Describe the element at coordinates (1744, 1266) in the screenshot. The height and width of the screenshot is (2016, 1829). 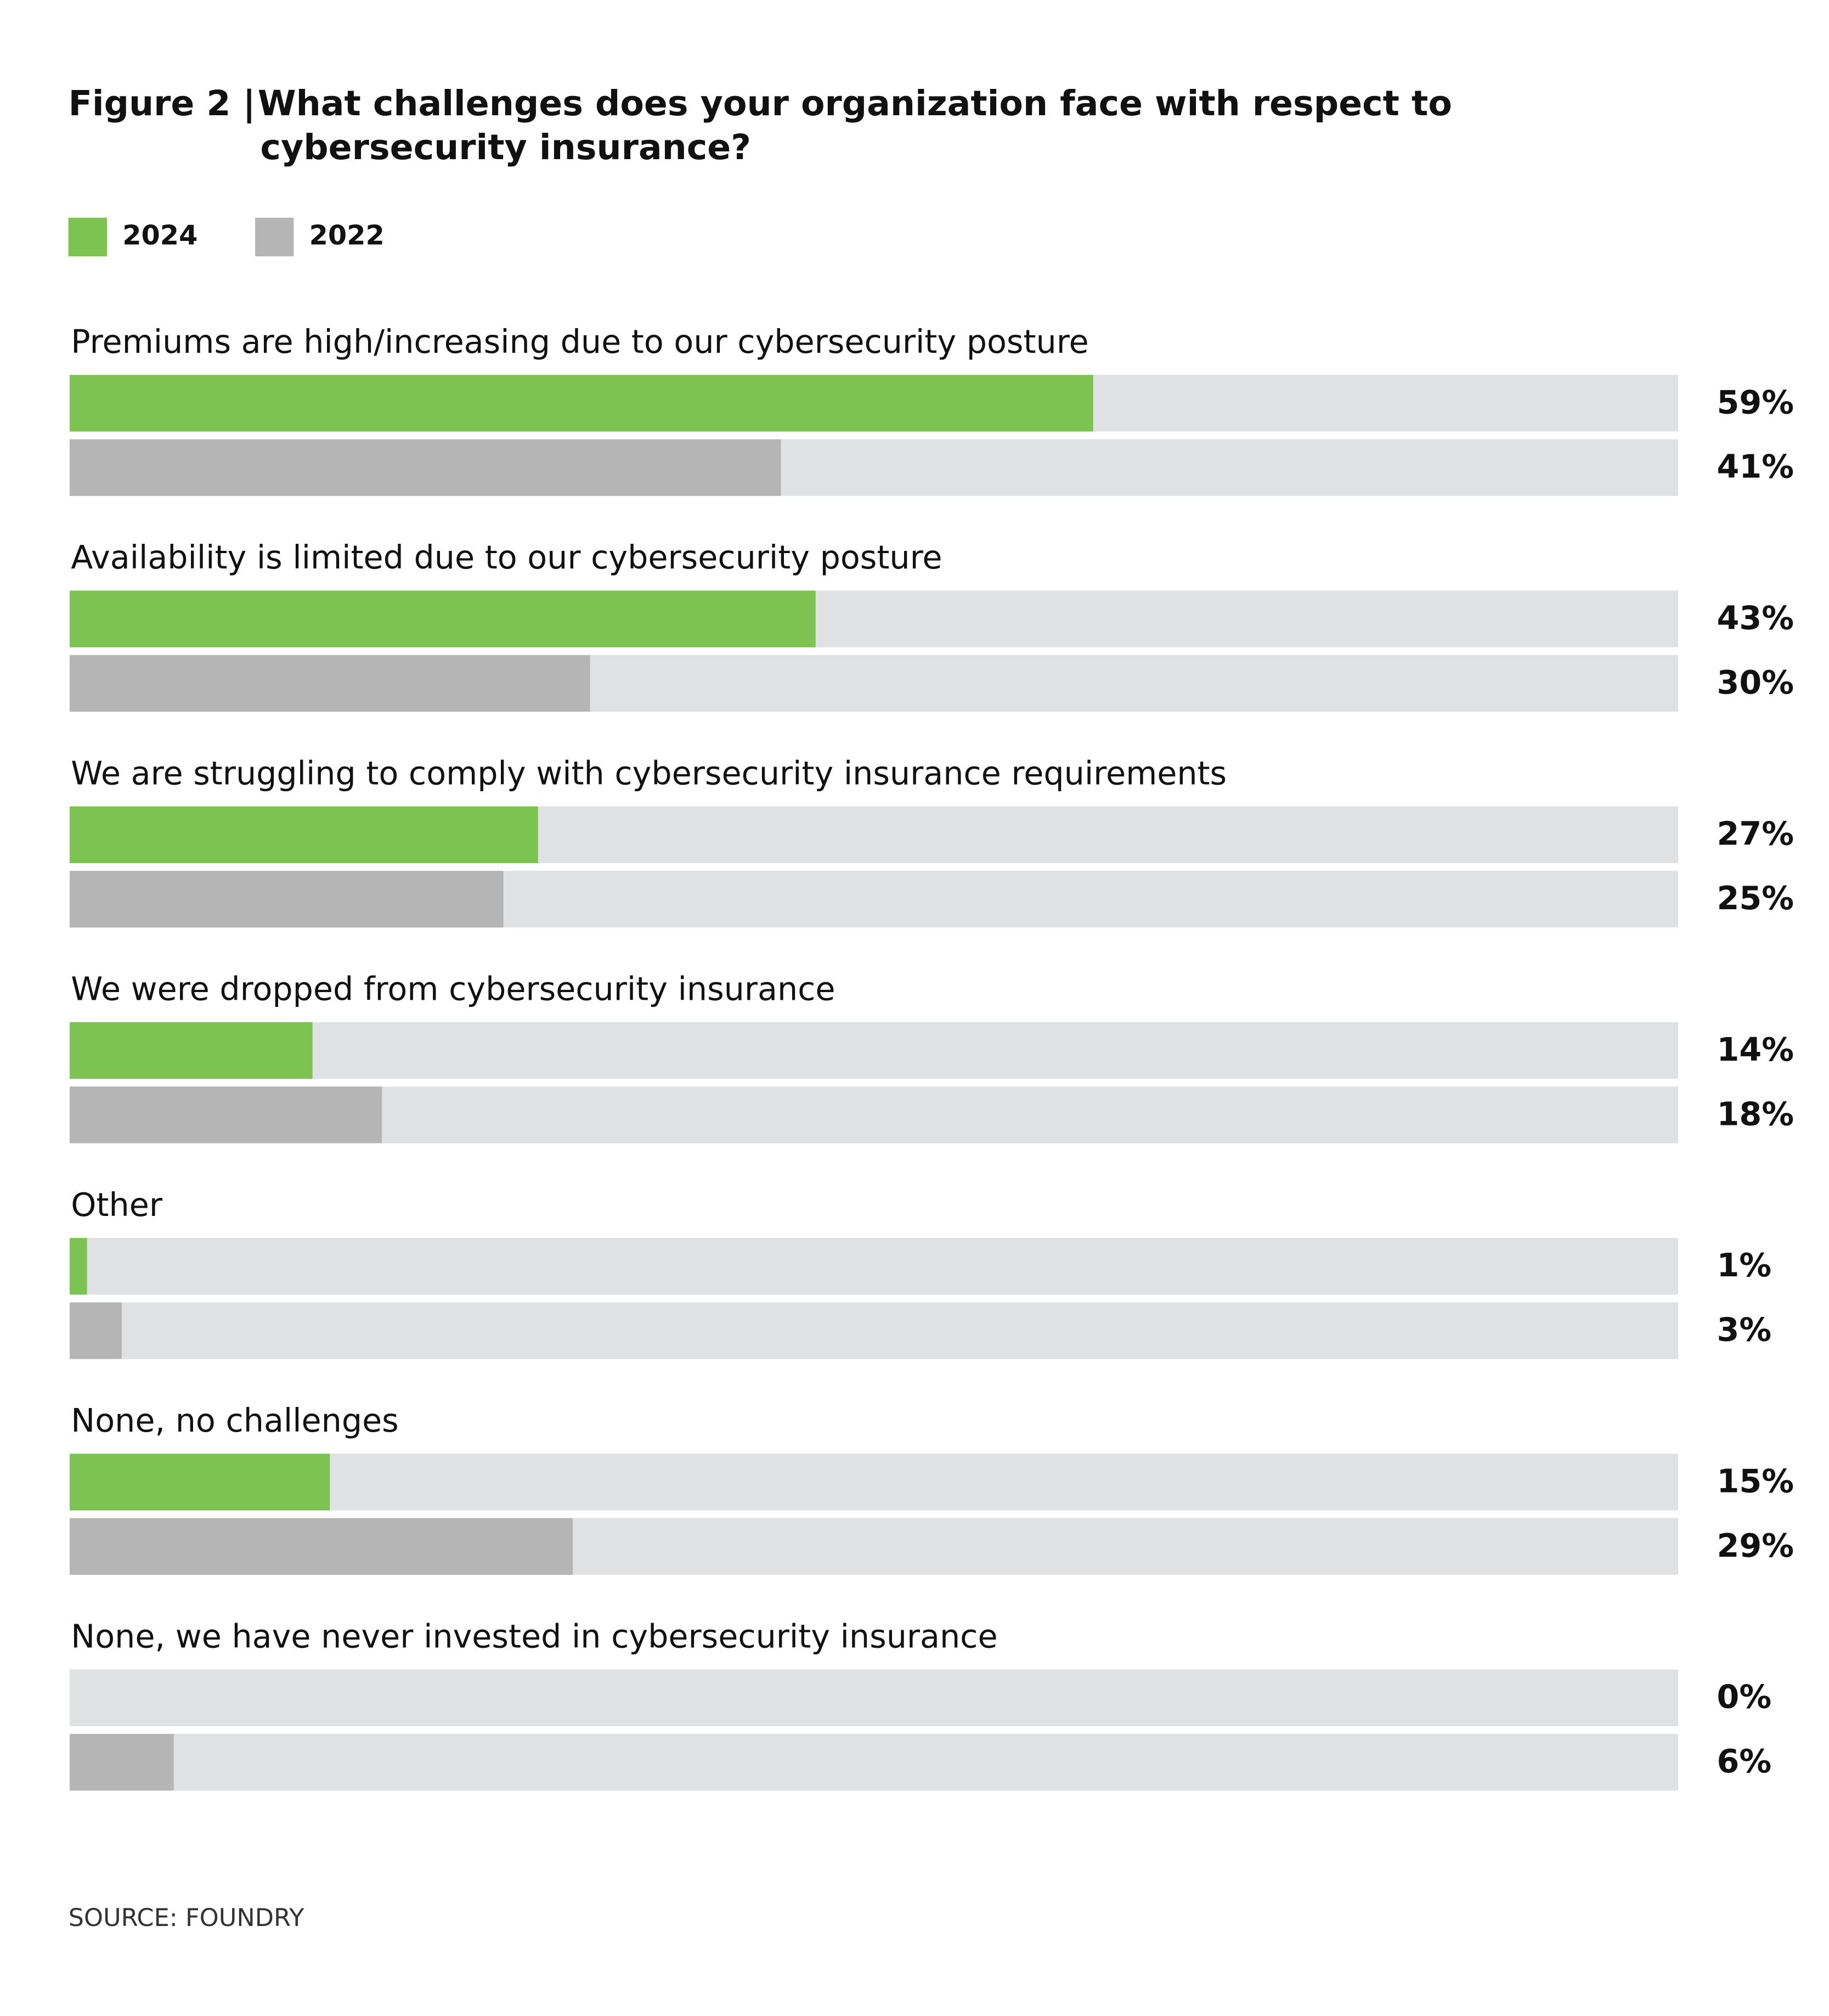
I see `value-label: 1%` at that location.